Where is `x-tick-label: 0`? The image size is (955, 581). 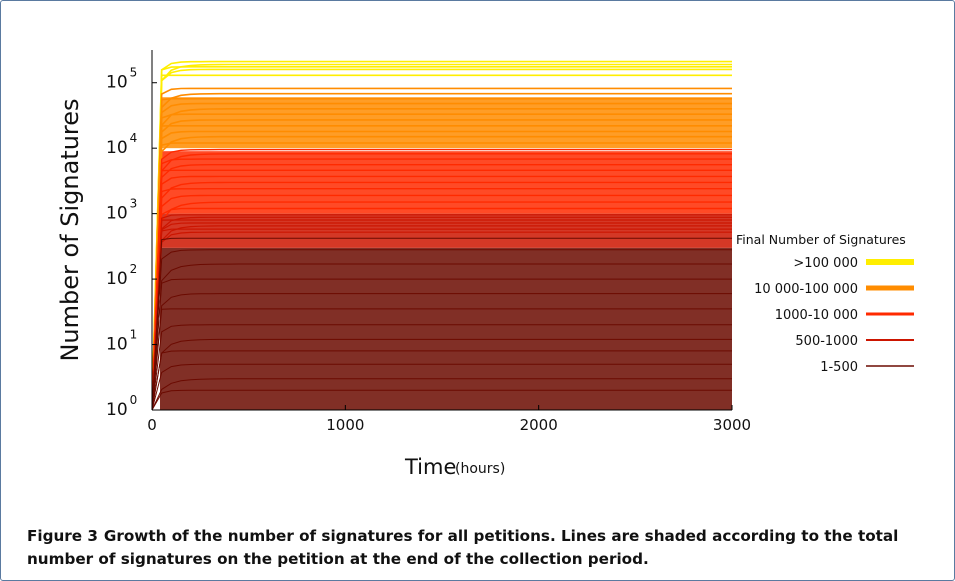 x-tick-label: 0 is located at coordinates (152, 425).